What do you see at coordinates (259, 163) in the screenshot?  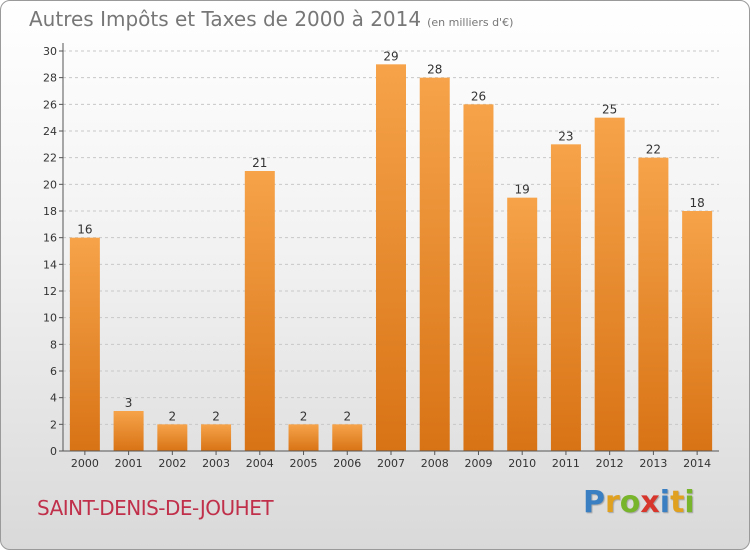 I see `data-label: 21` at bounding box center [259, 163].